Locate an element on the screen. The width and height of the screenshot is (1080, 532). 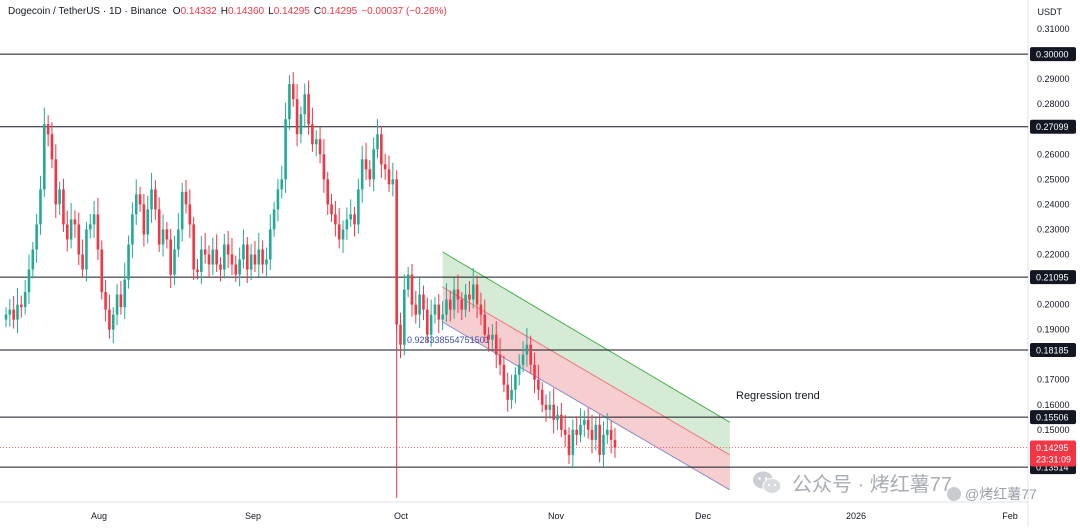
currency-label: USDT is located at coordinates (1050, 12).